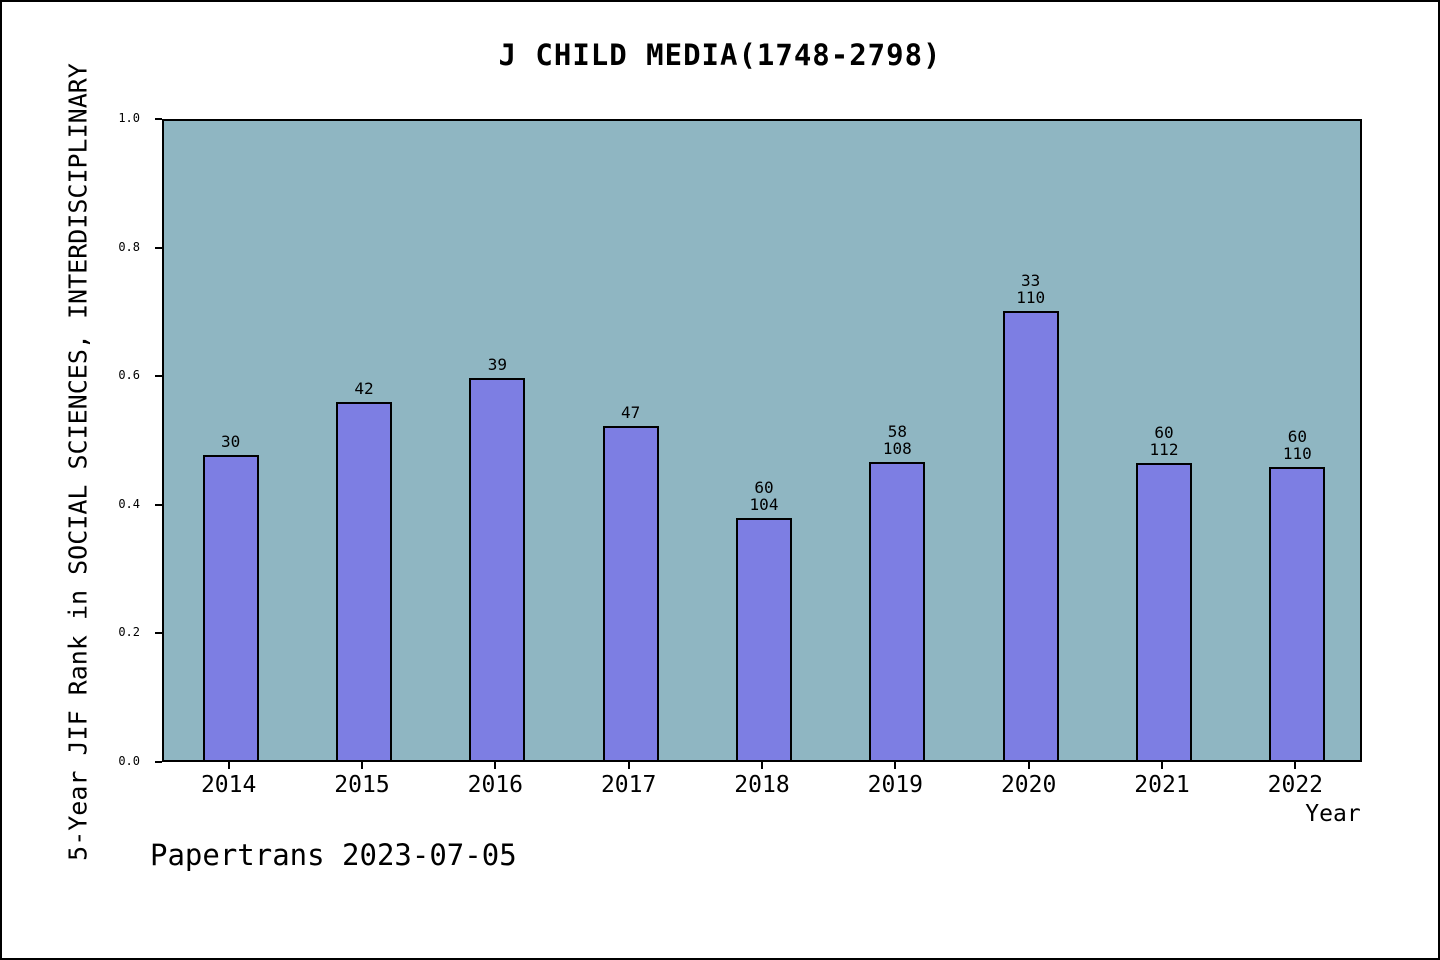  I want to click on y-tick-label: 0.8, so click(129, 246).